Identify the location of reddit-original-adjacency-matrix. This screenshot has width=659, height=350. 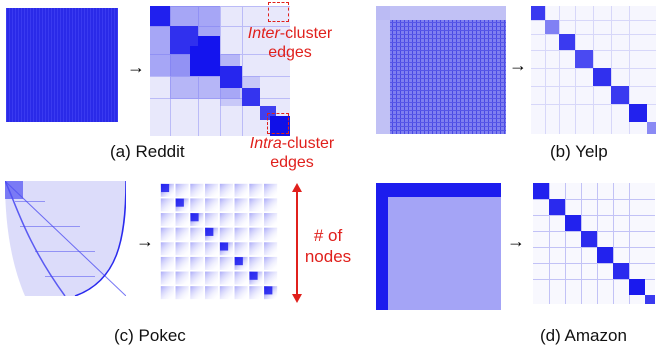
(62, 65).